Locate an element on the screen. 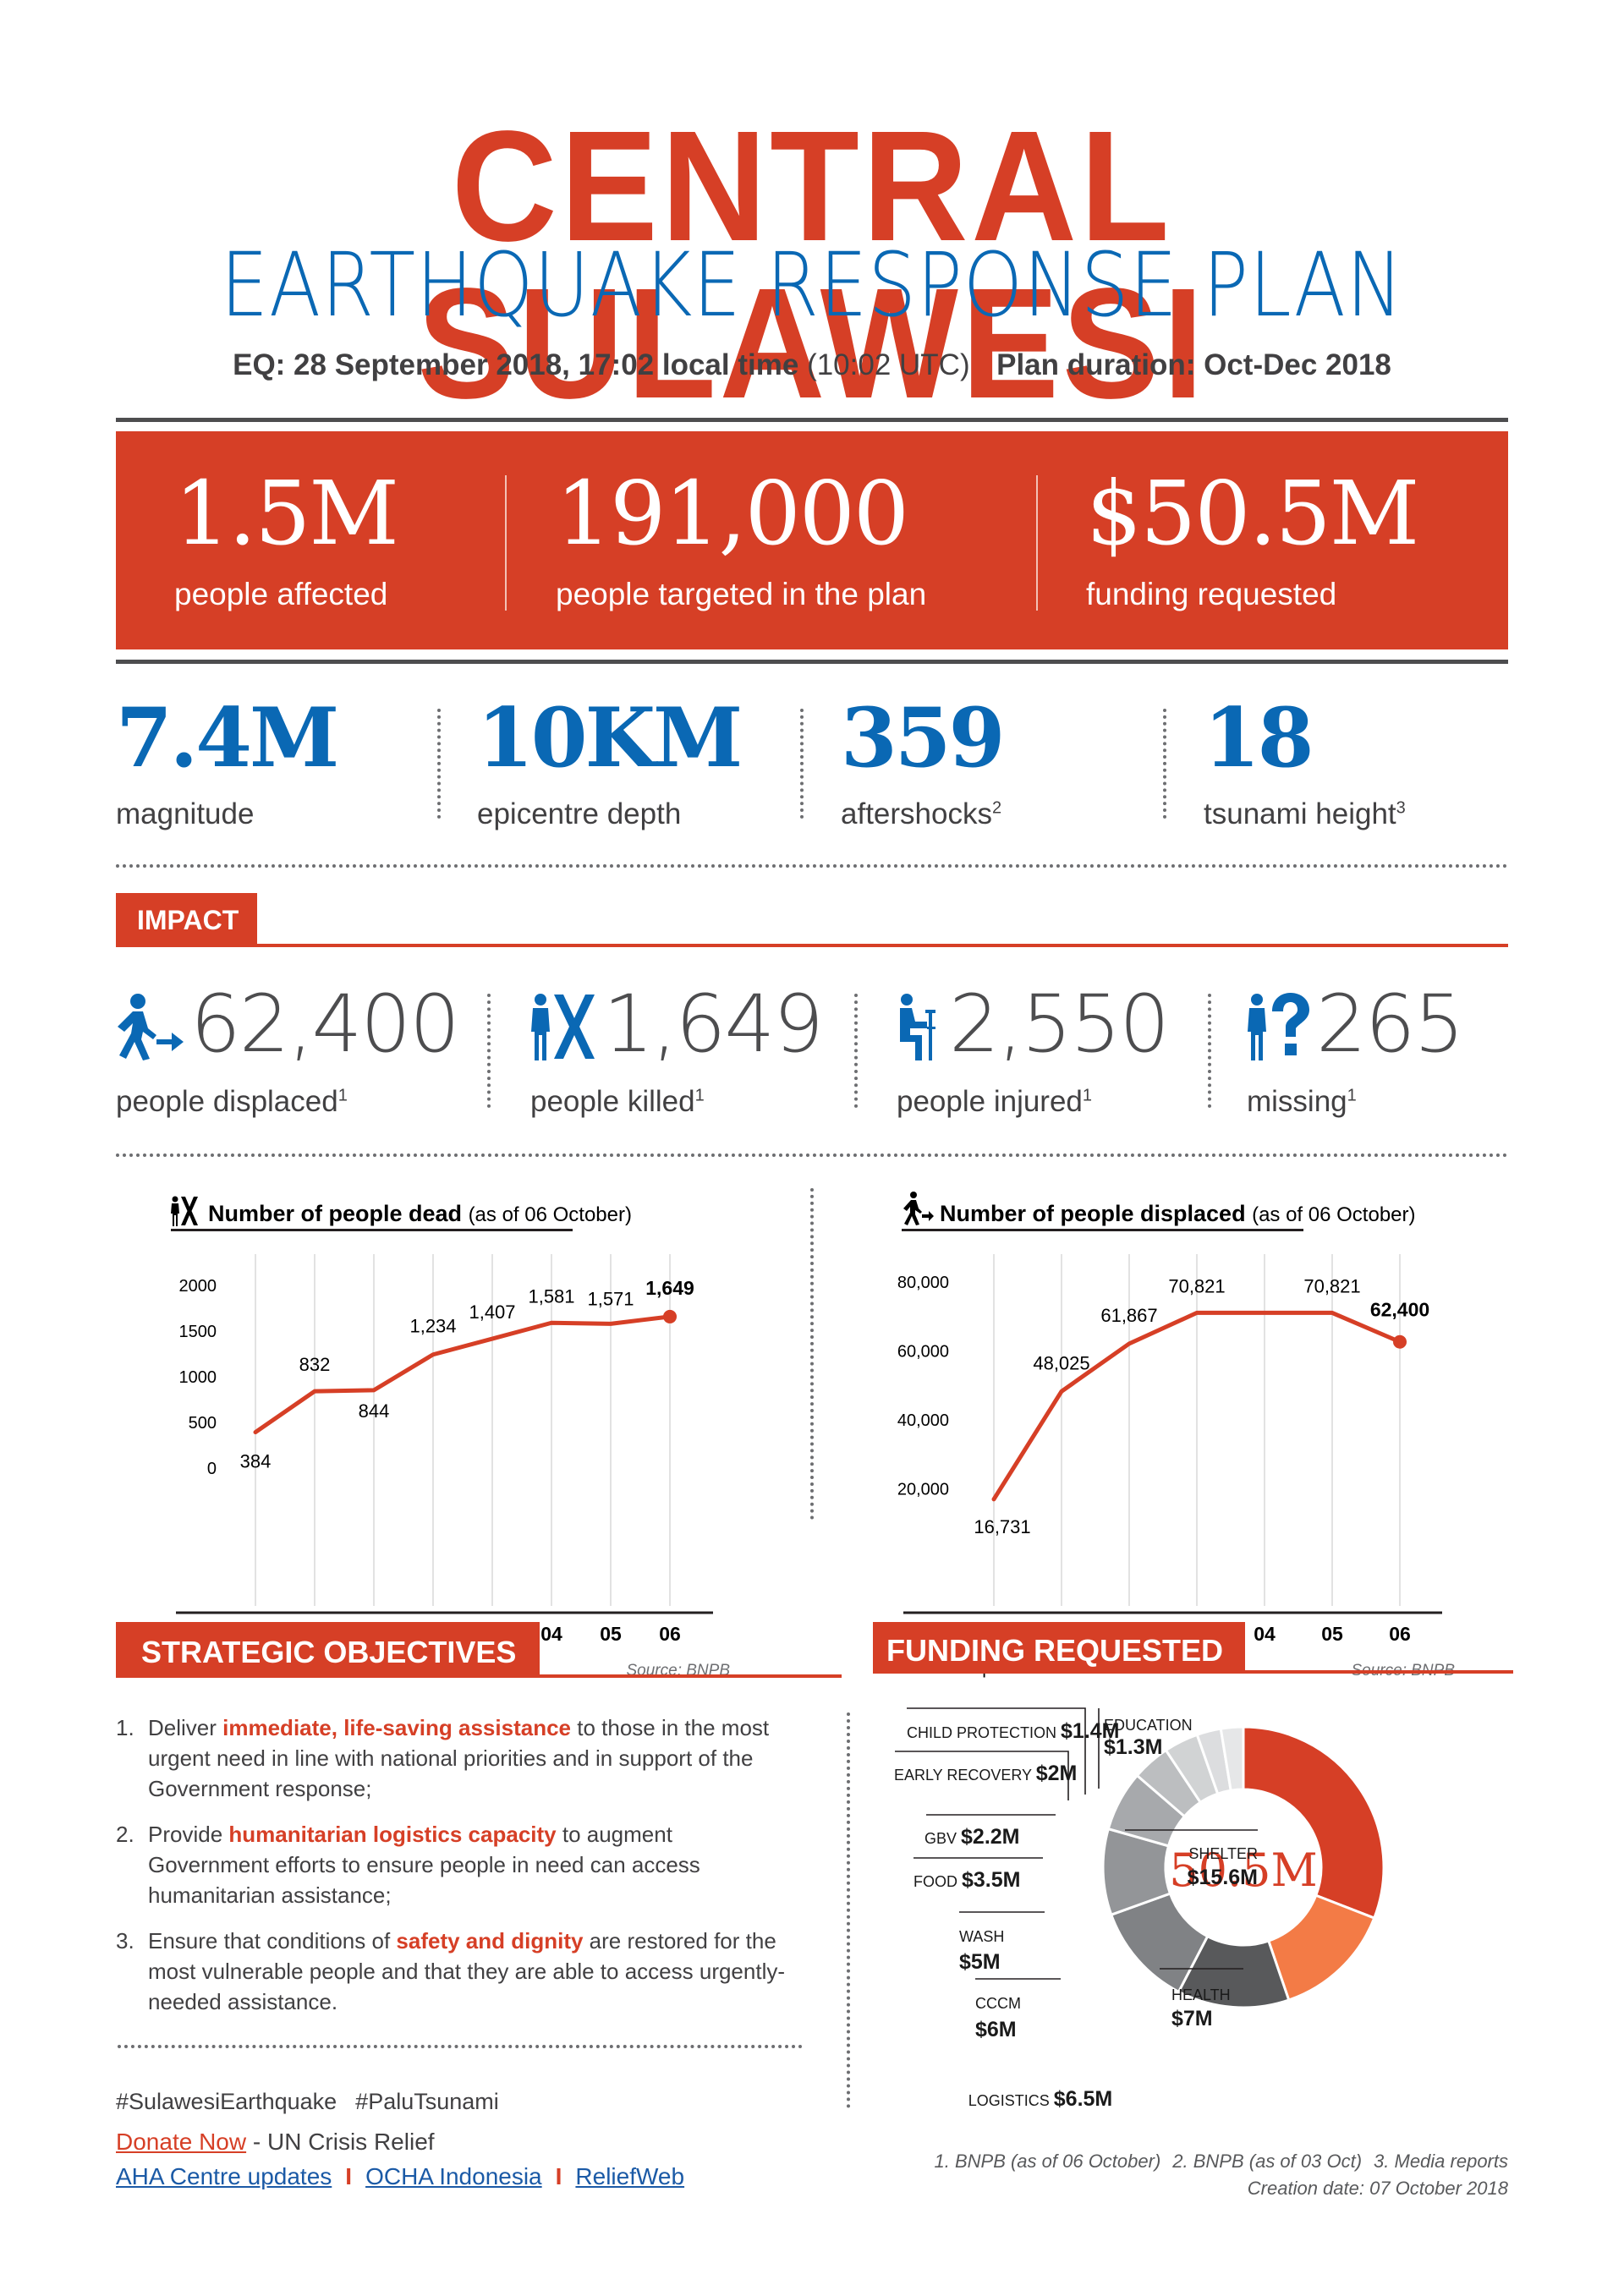 This screenshot has height=2296, width=1624. footnote: 2. BNPB (as of 03 Oct) is located at coordinates (1267, 2161).